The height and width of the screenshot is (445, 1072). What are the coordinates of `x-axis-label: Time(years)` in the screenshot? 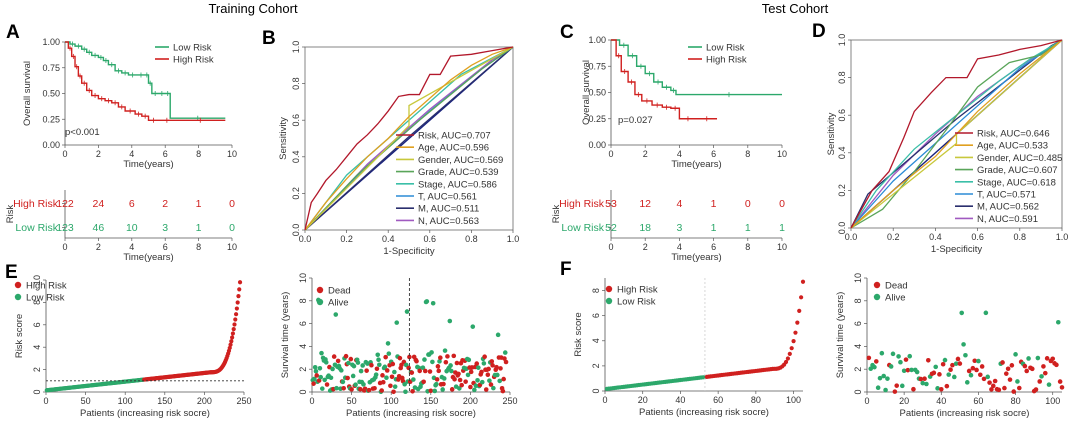 It's located at (696, 257).